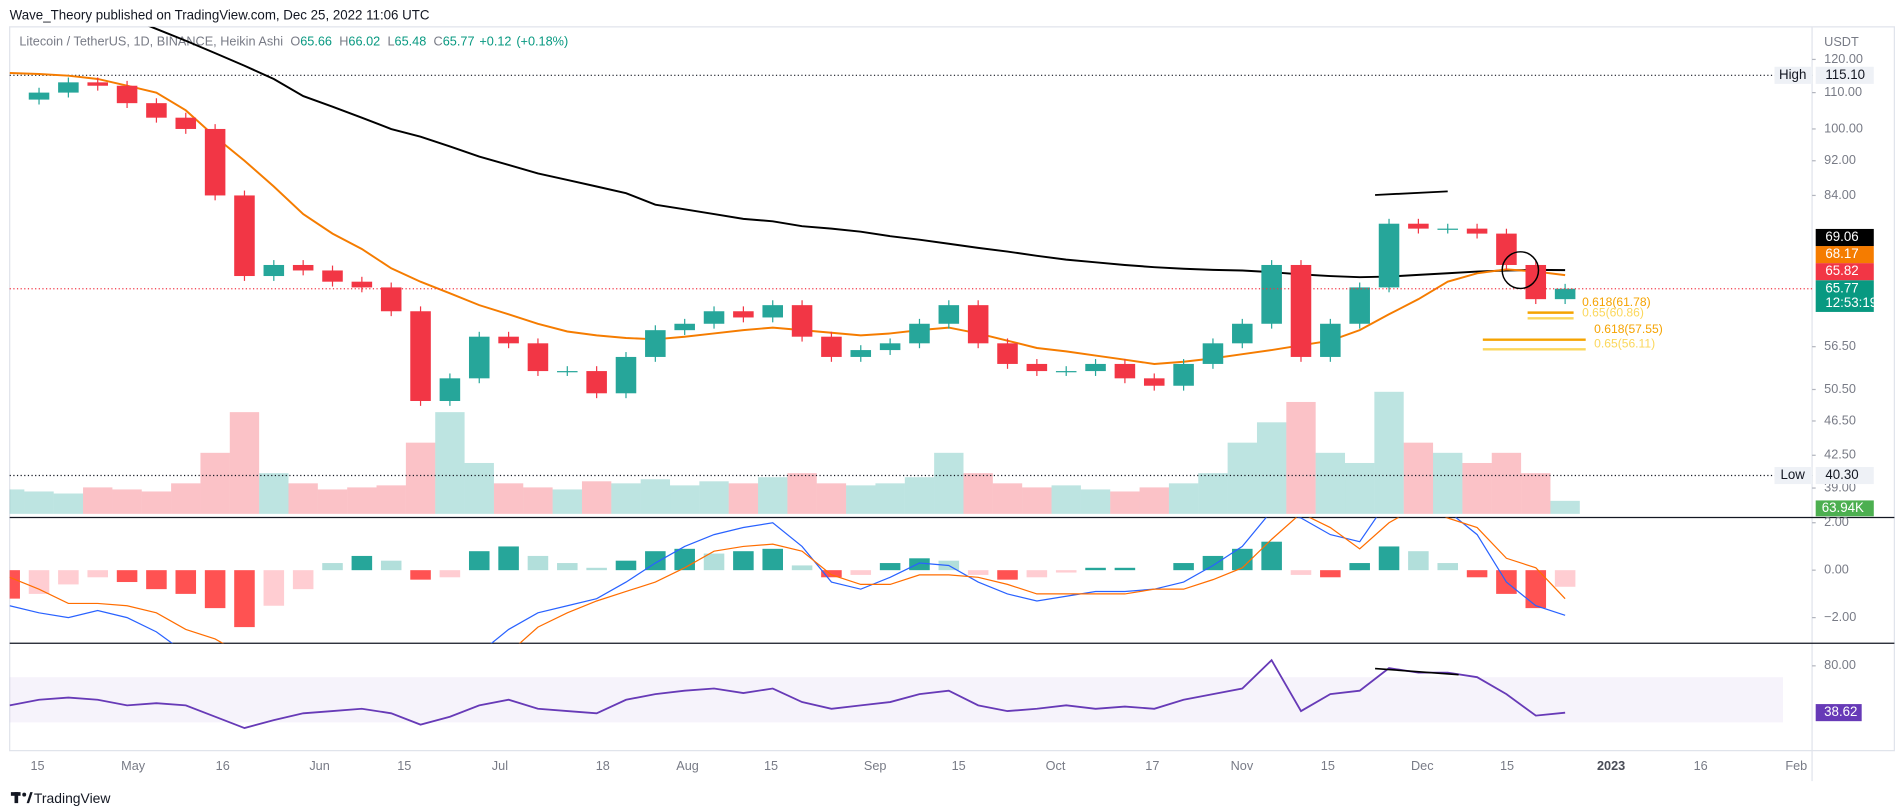 The image size is (1898, 808). I want to click on macd-tick-label: −2.00, so click(1840, 616).